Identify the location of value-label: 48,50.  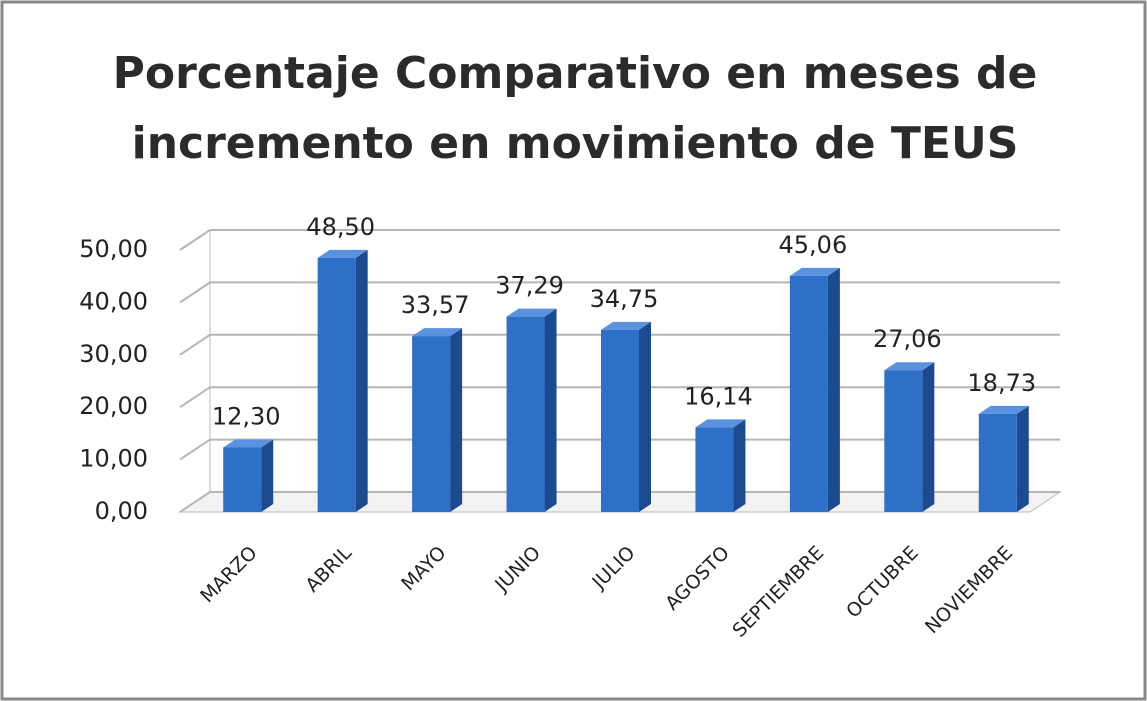
(340, 227).